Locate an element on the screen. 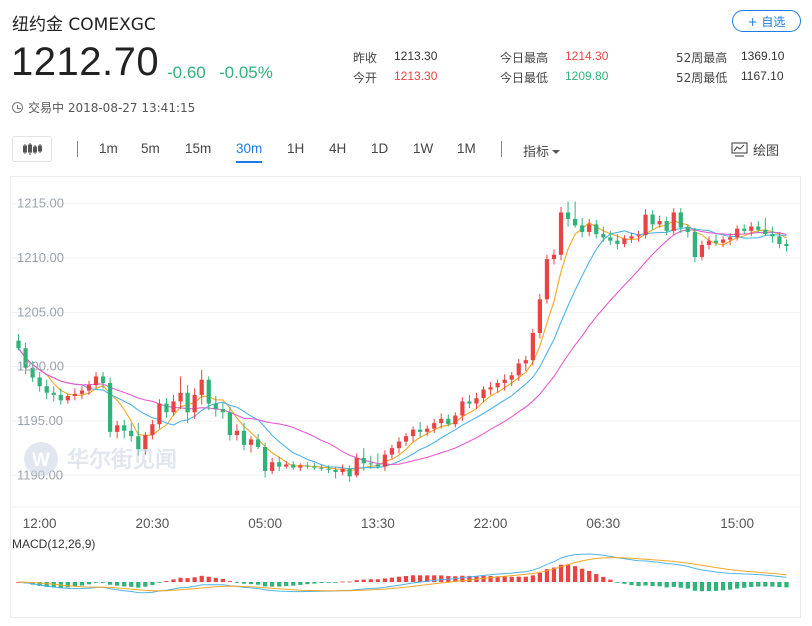 The width and height of the screenshot is (812, 626). timeframe-1m: 1m is located at coordinates (108, 148).